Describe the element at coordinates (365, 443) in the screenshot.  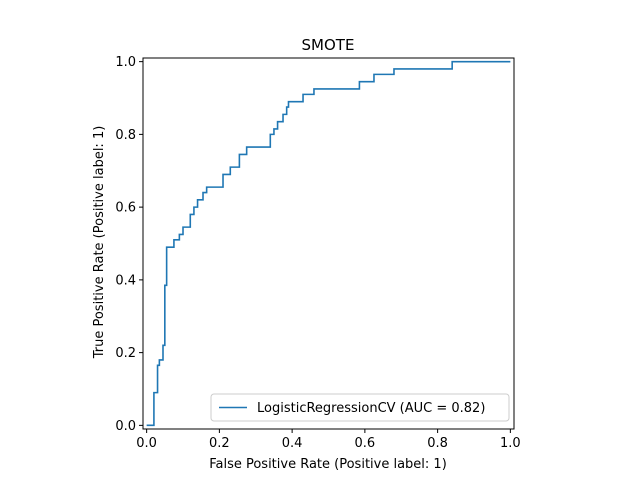
I see `x-tick-label: 0.6` at that location.